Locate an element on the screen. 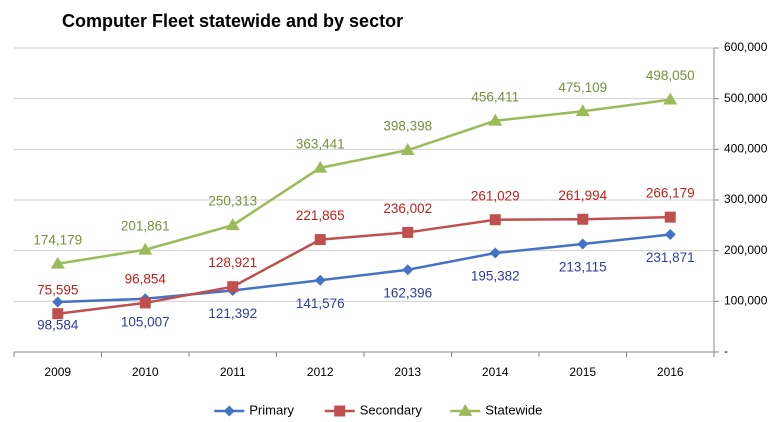  y-tick-label: 400,000 is located at coordinates (746, 149).